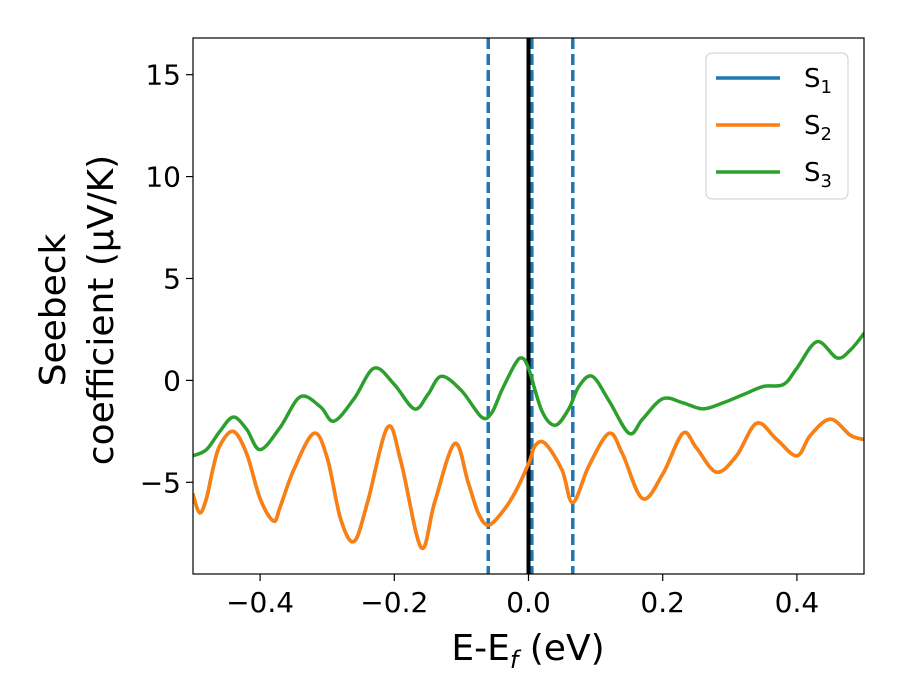  Describe the element at coordinates (163, 177) in the screenshot. I see `y-tick-label: 10` at that location.